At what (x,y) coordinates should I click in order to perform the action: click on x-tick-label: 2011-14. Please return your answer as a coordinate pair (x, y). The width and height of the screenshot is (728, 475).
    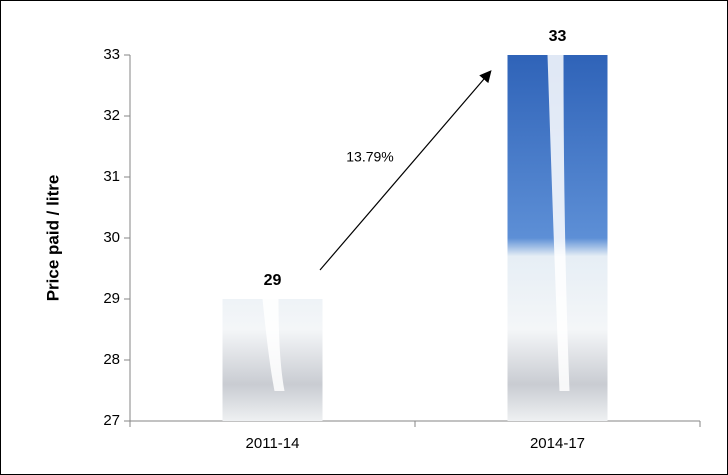
    Looking at the image, I should click on (273, 443).